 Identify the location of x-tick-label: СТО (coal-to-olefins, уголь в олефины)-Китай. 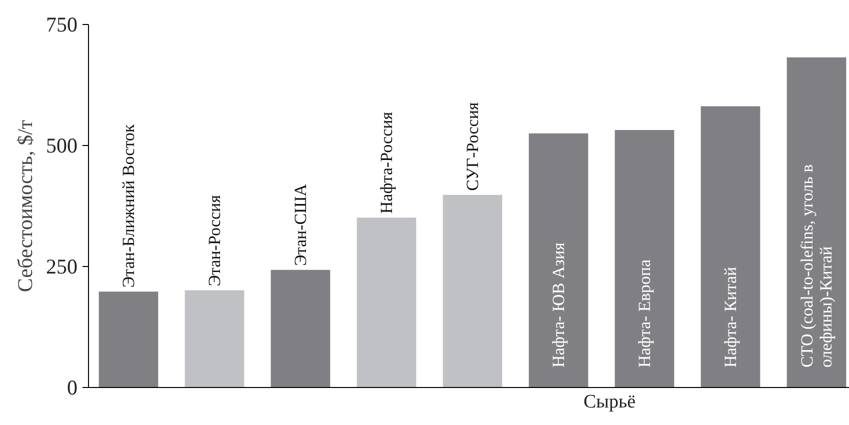
(817, 266).